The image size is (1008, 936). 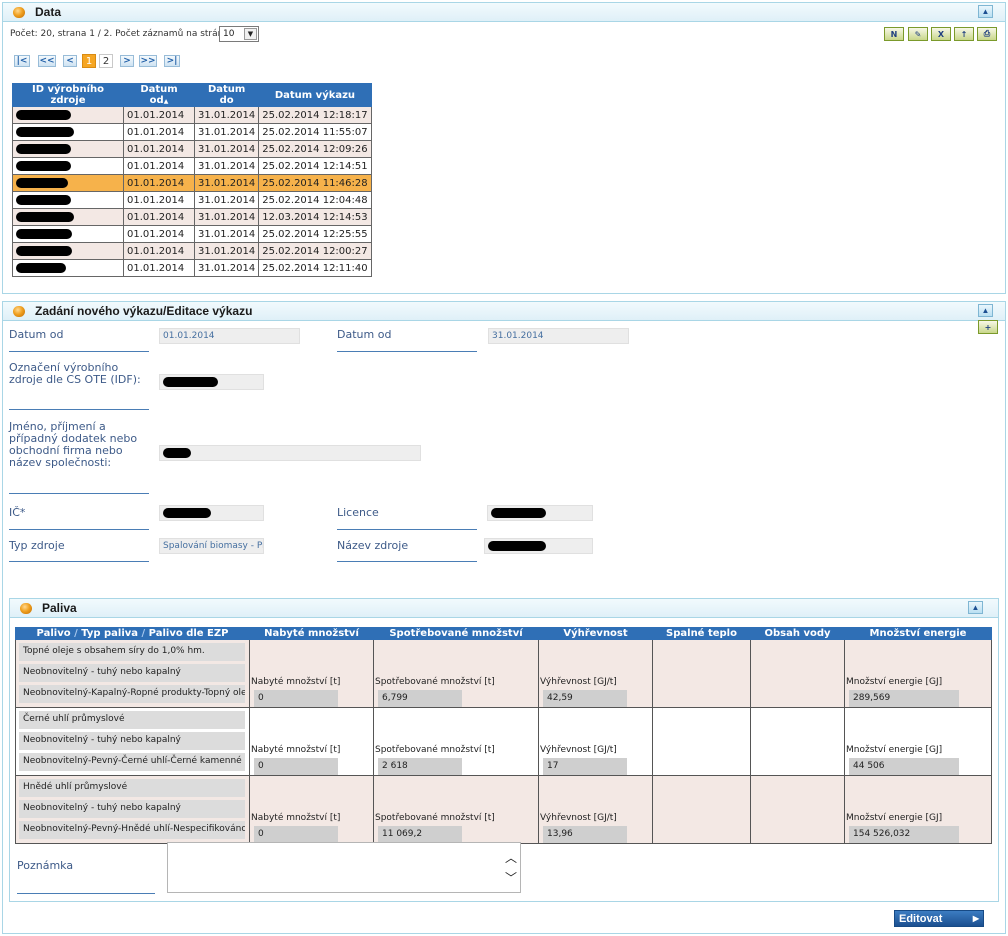 What do you see at coordinates (89, 61) in the screenshot?
I see `pager-page-1: 1` at bounding box center [89, 61].